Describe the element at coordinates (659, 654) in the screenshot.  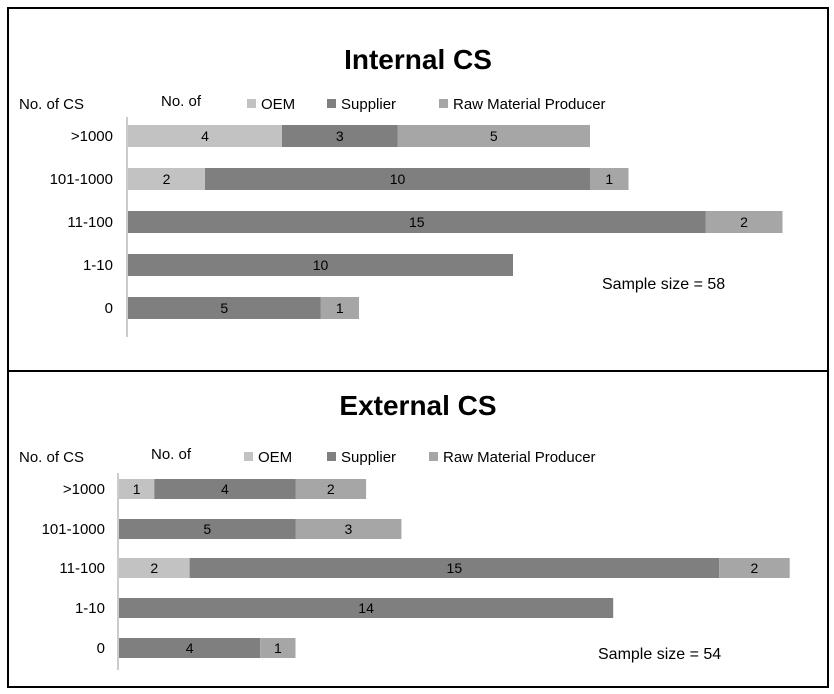
I see `sample-size-annotation: Sample size = 54` at that location.